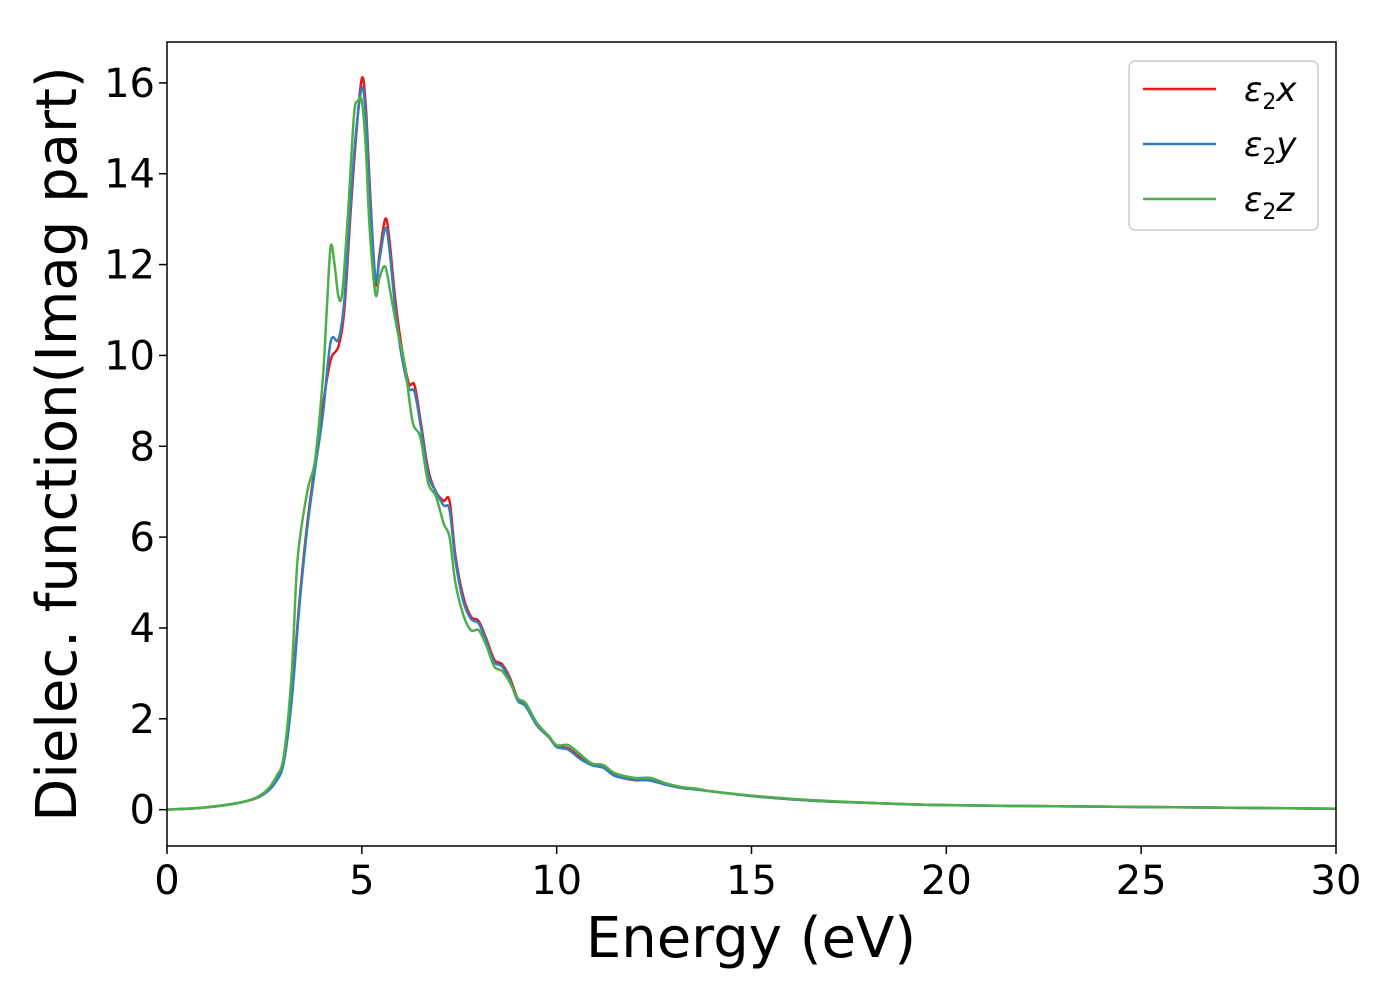 The width and height of the screenshot is (1400, 1000). What do you see at coordinates (57, 444) in the screenshot?
I see `y-axis-title: Dielec. function(Imag part)` at bounding box center [57, 444].